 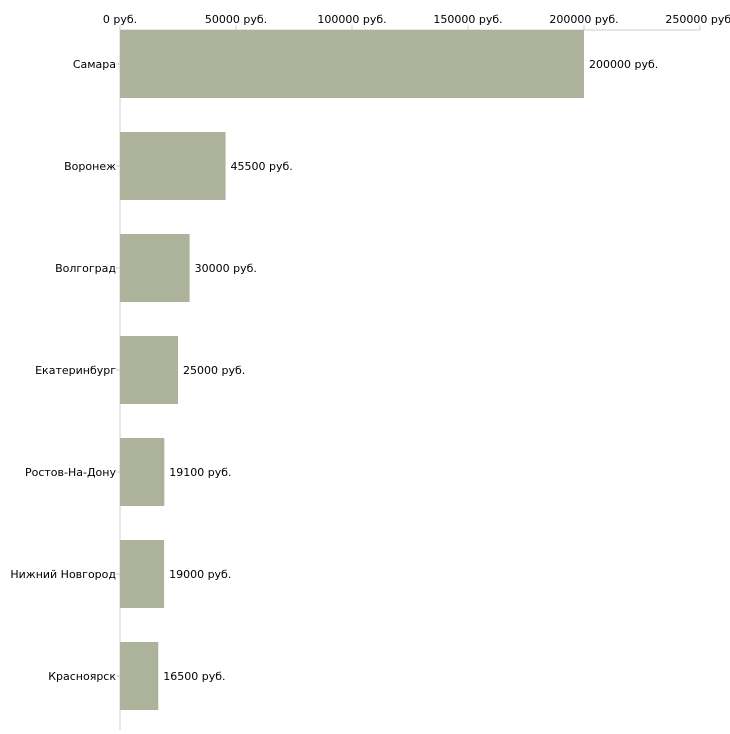 I want to click on x-tick-label: 50000 руб., so click(x=236, y=19).